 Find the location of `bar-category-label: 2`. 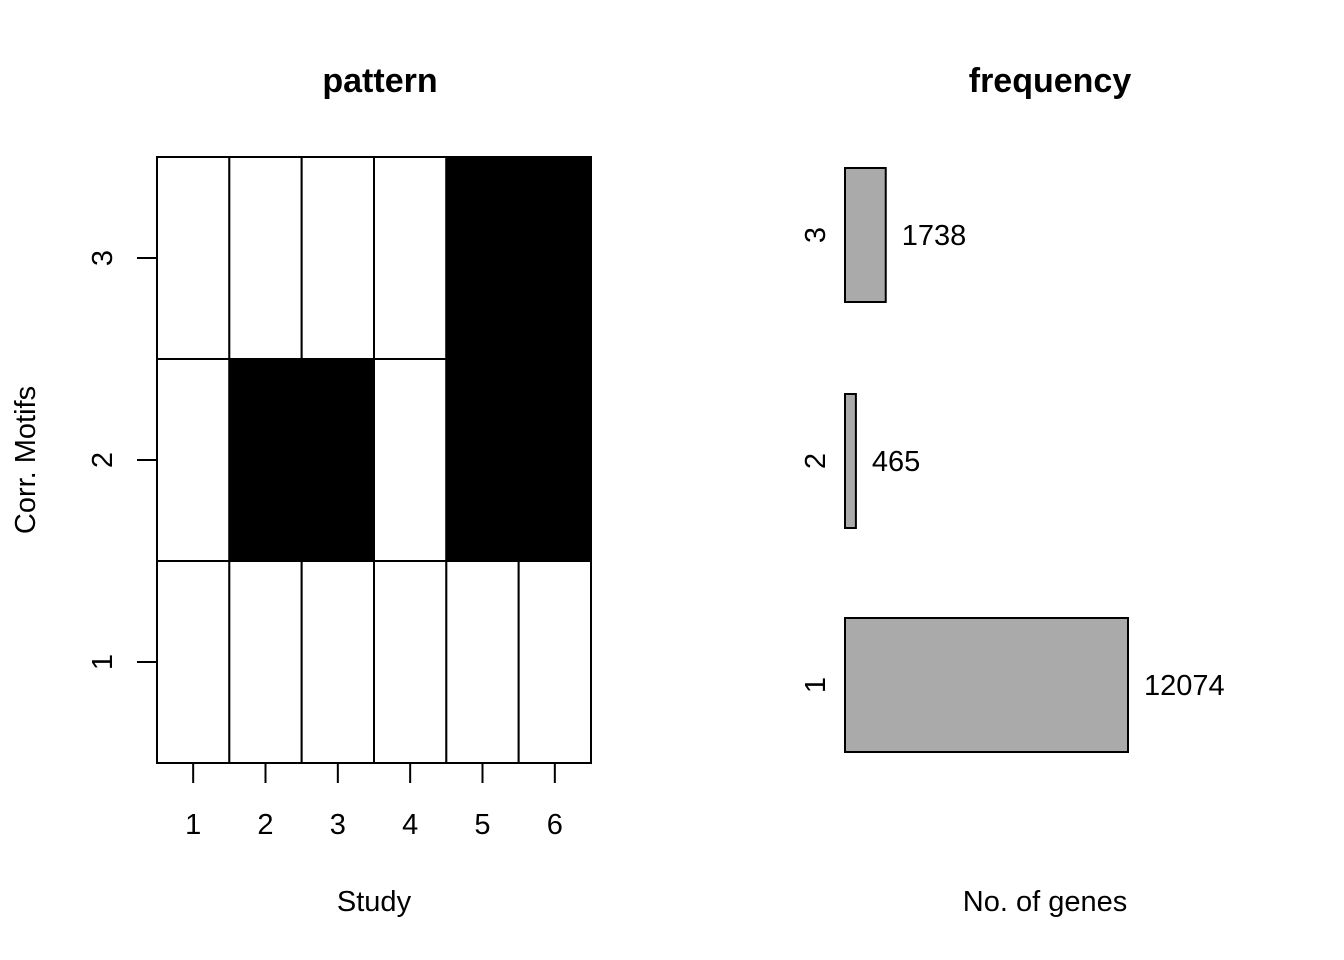

bar-category-label: 2 is located at coordinates (816, 461).